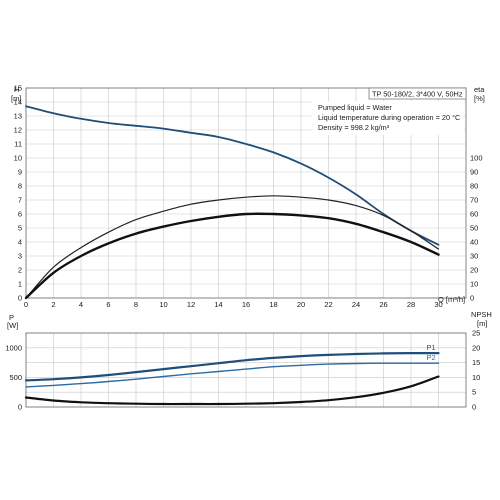  What do you see at coordinates (232, 375) in the screenshot?
I see `p2-curve` at bounding box center [232, 375].